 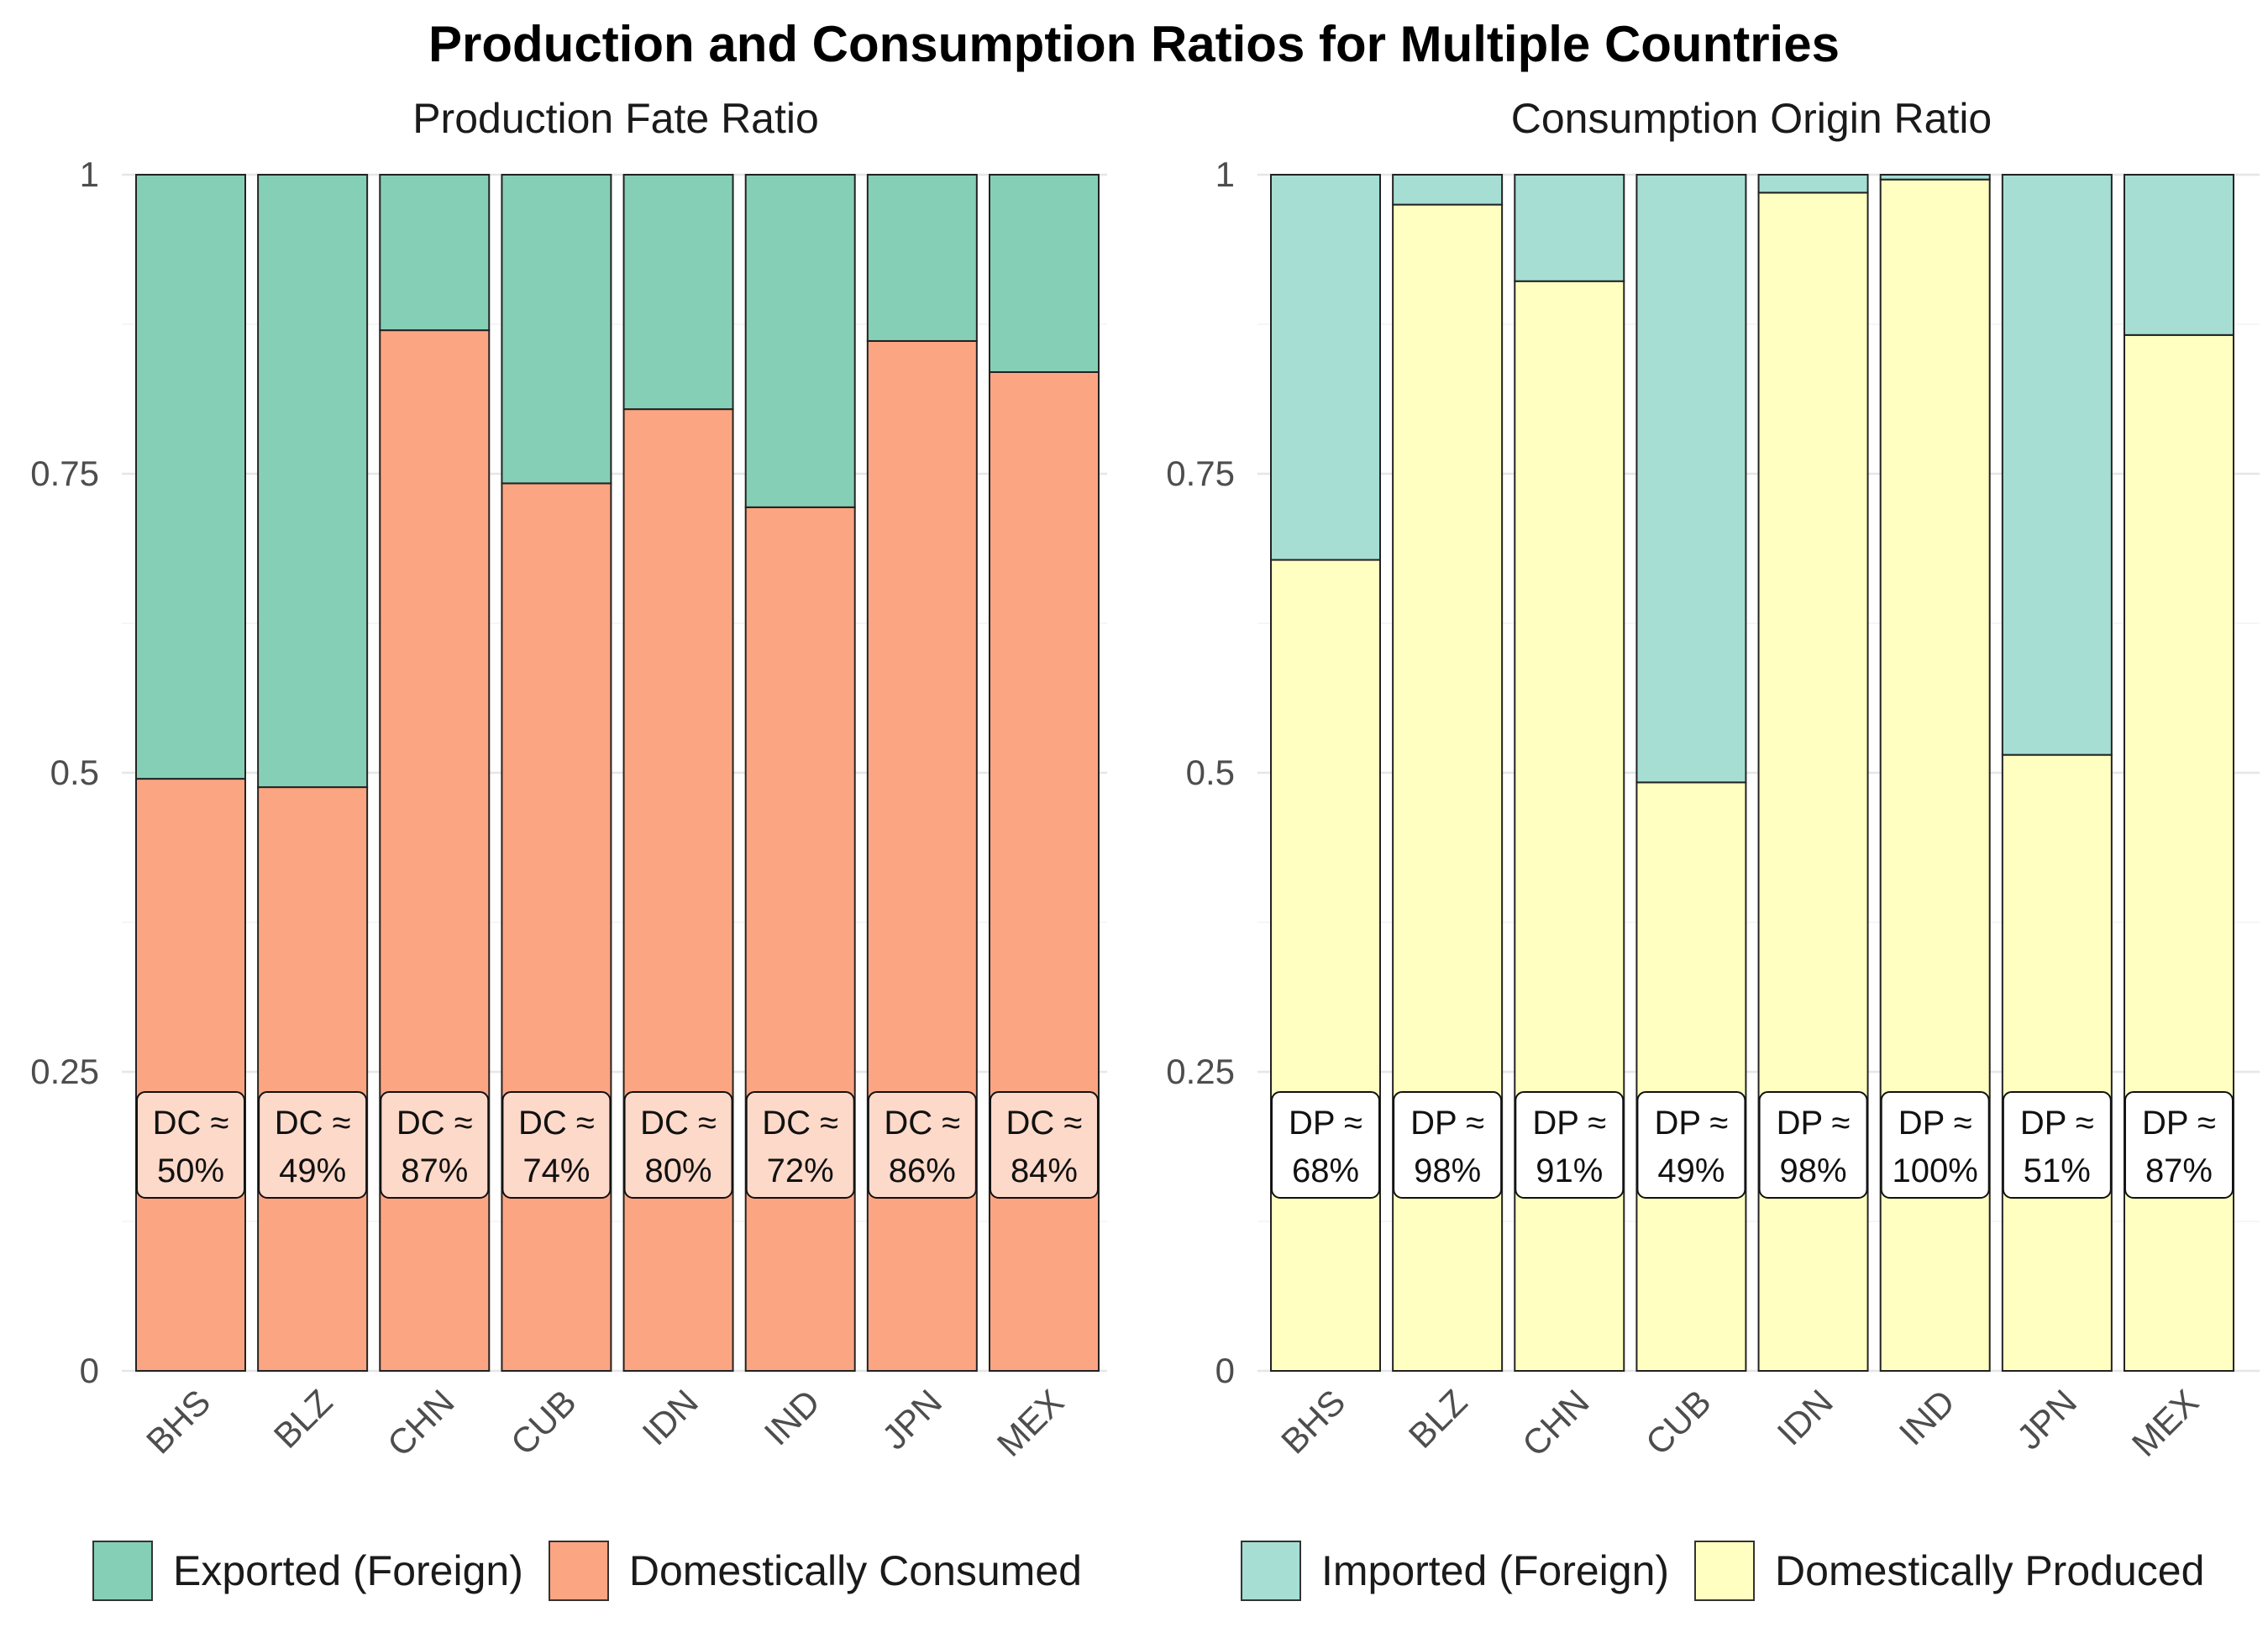 I want to click on x-tick-label: JPN, so click(x=911, y=1419).